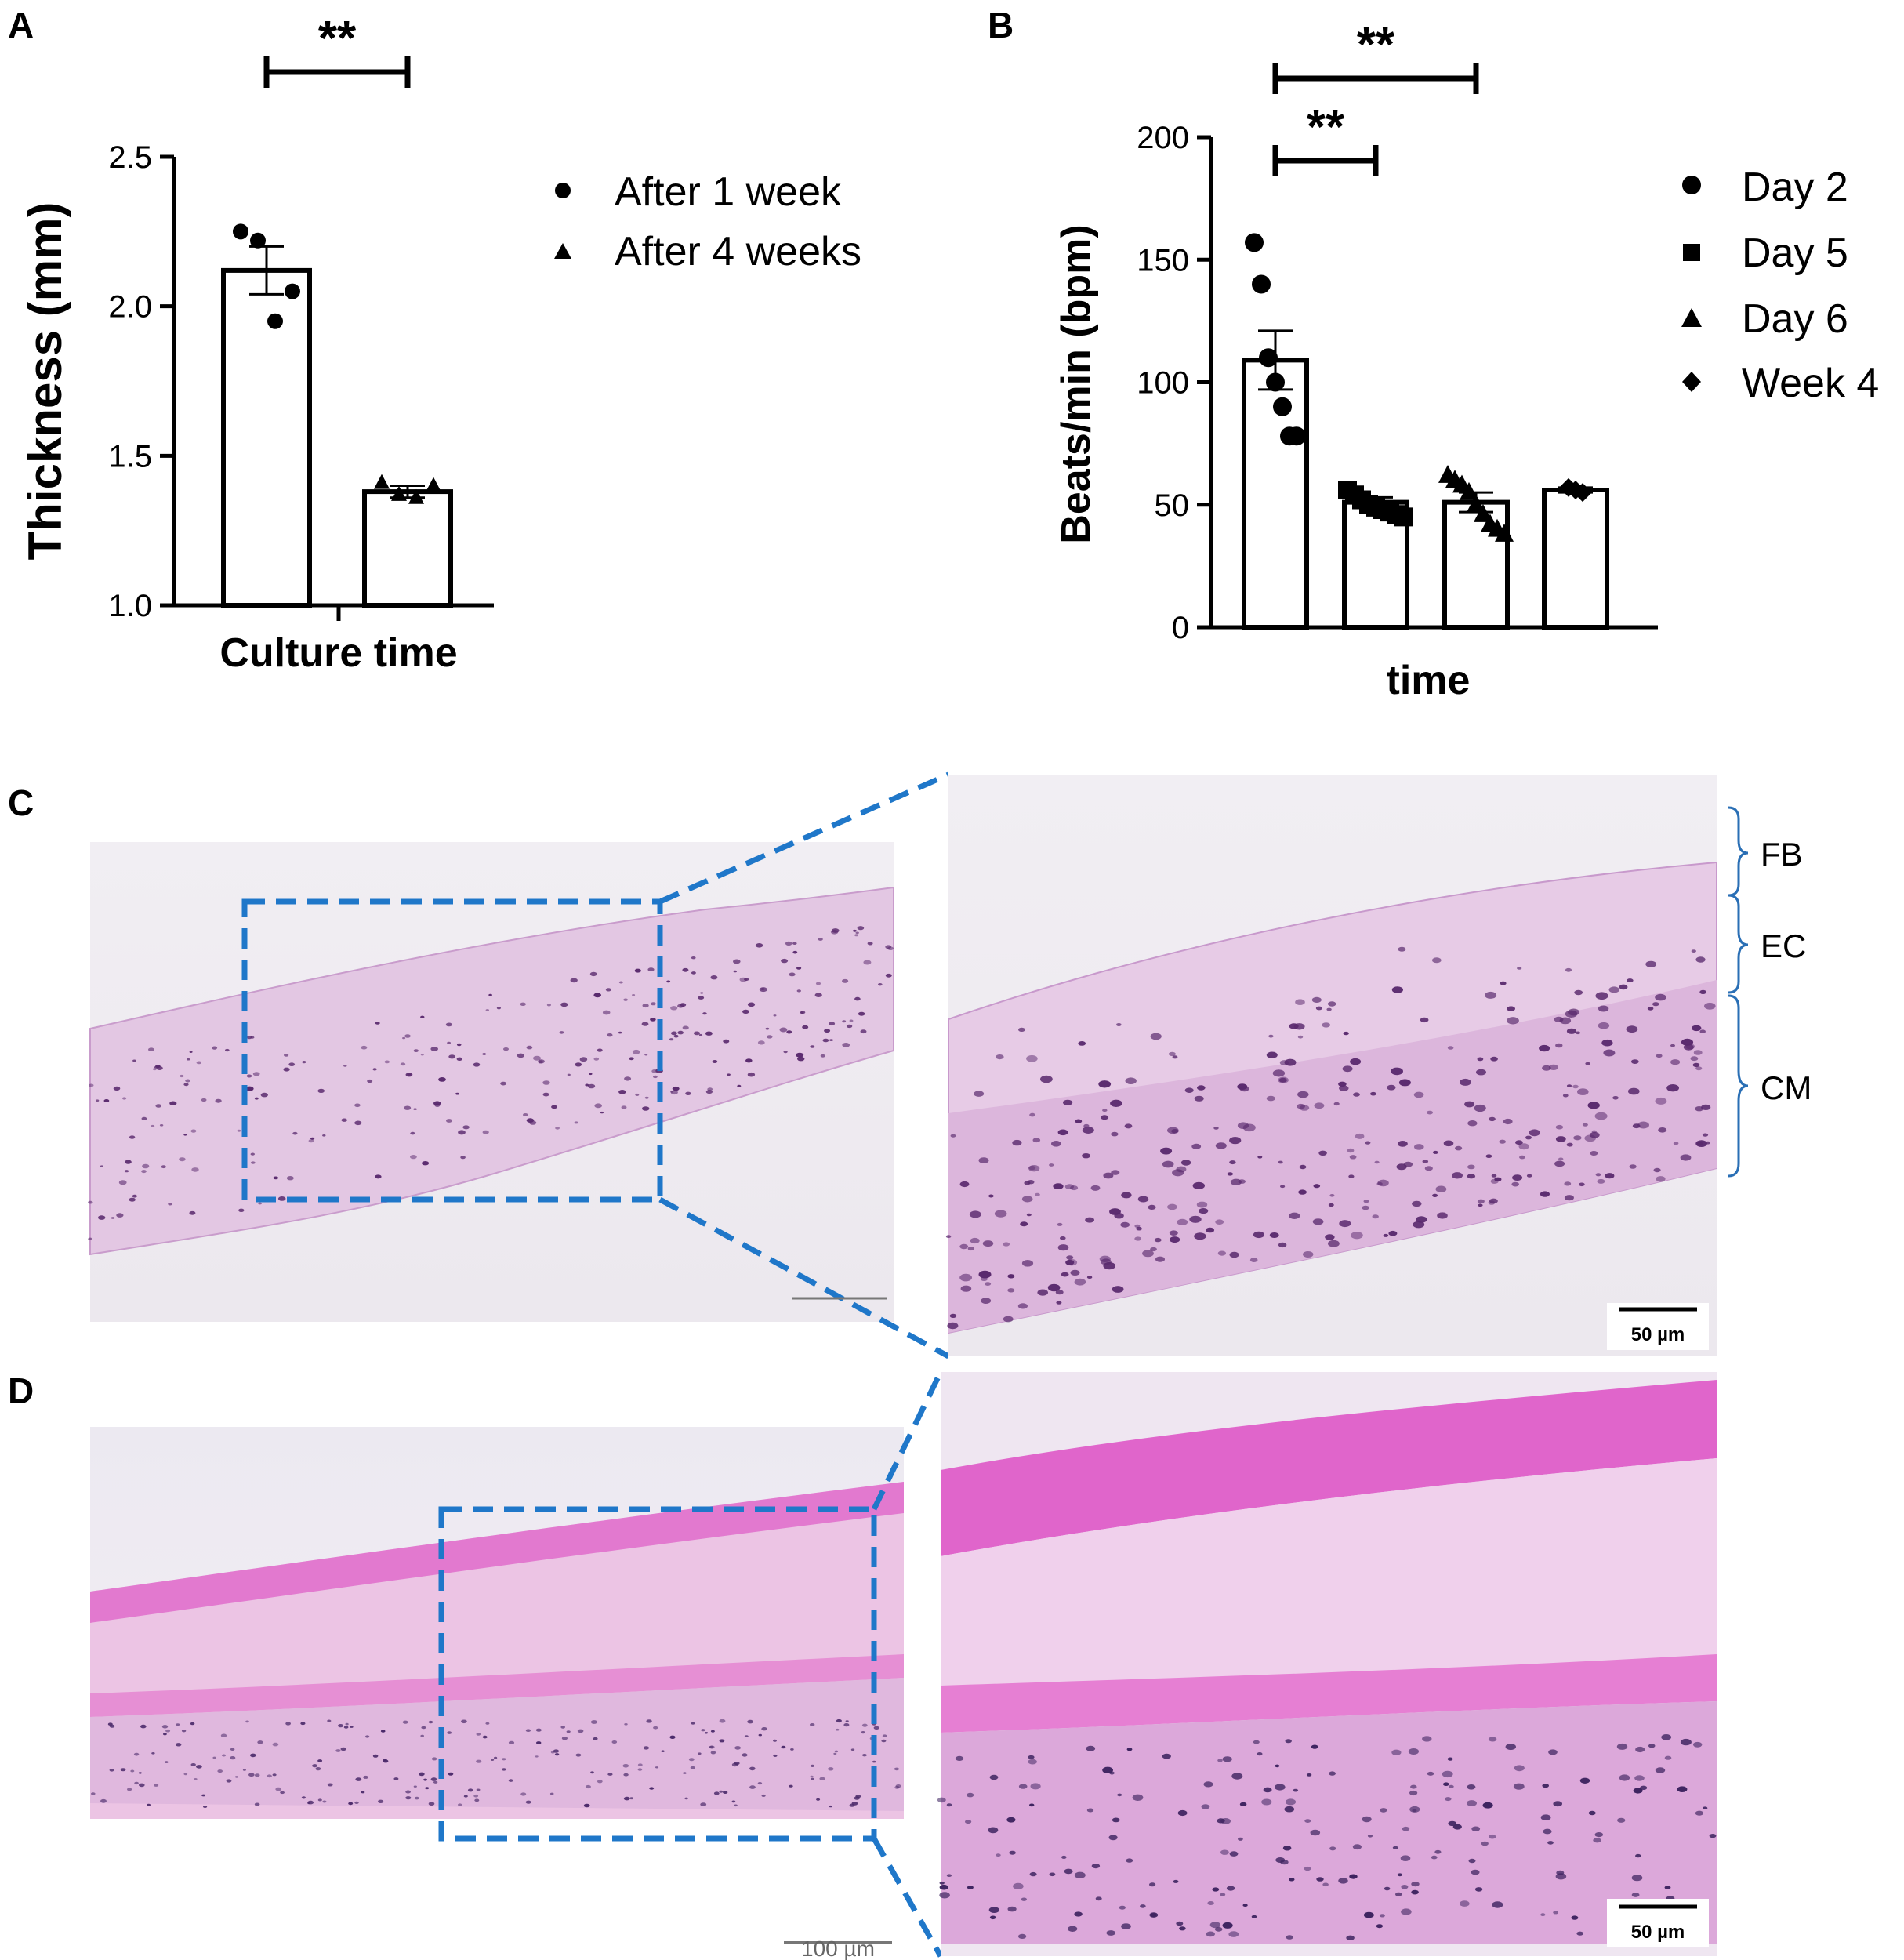  Describe the element at coordinates (1329, 1693) in the screenshot. I see `tissue-d-zoom-band` at that location.